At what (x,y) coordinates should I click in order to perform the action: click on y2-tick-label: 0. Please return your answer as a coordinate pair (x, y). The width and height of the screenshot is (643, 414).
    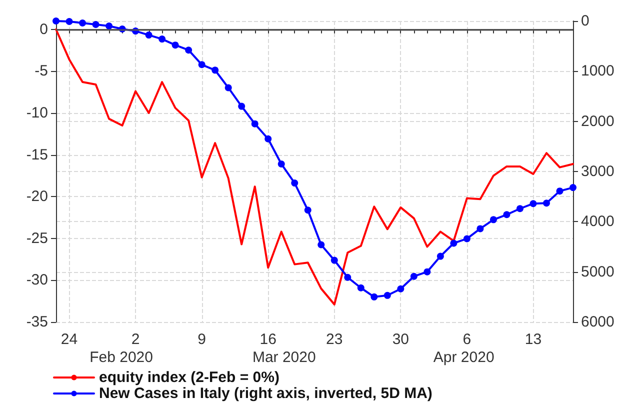
    Looking at the image, I should click on (585, 21).